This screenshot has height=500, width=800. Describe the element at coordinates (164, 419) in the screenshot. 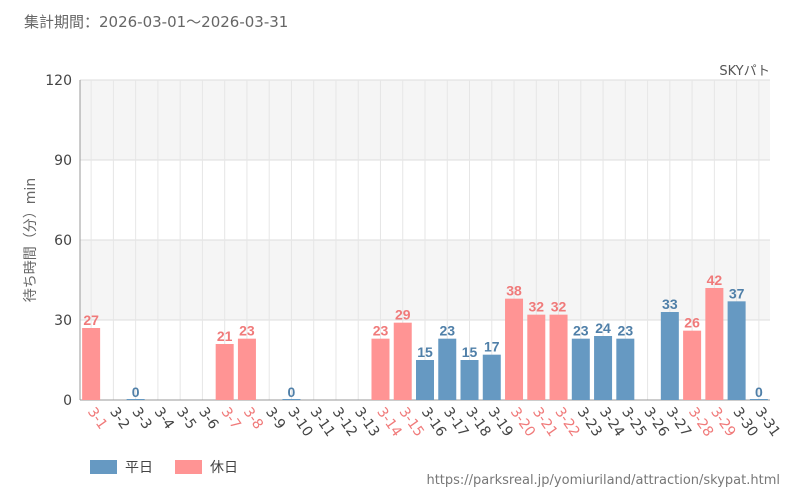

I see `x-tick-label: 3-4` at that location.